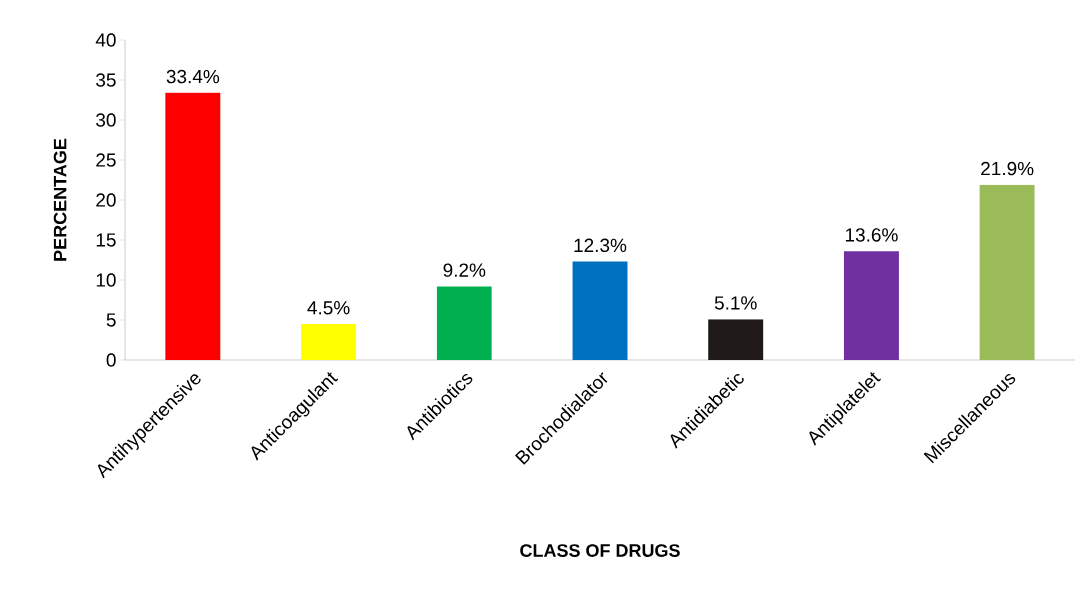 The width and height of the screenshot is (1090, 598). What do you see at coordinates (1007, 168) in the screenshot?
I see `data-label: 21.9%` at bounding box center [1007, 168].